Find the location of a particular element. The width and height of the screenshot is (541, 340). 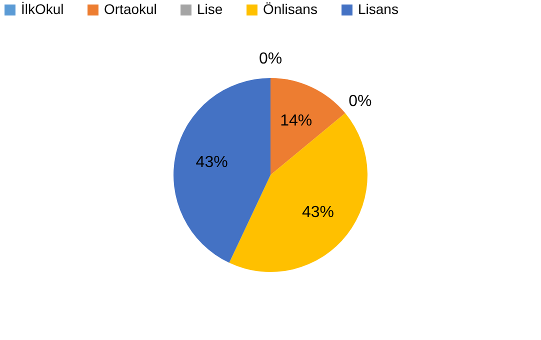

legend-label: Önlisans is located at coordinates (290, 9).